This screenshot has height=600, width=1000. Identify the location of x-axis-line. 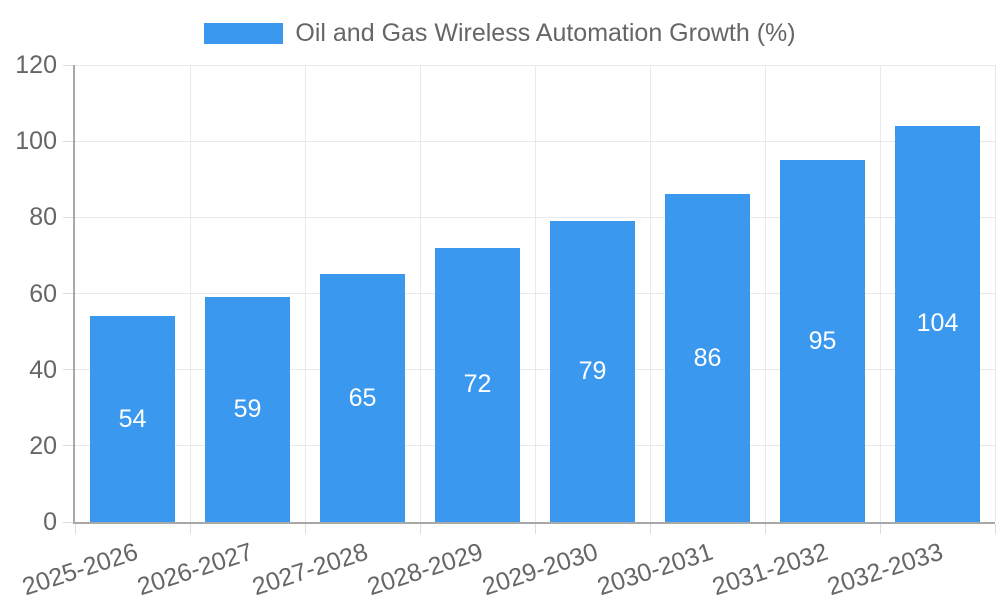
(534, 523).